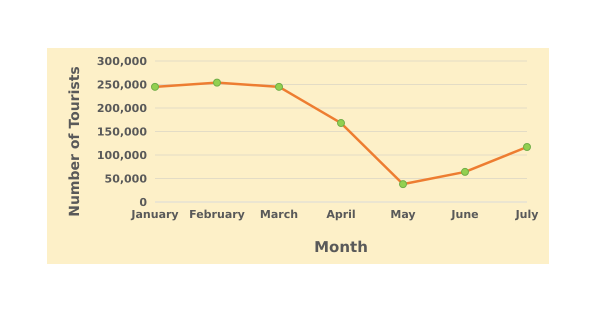 The image size is (600, 315). Describe the element at coordinates (75, 141) in the screenshot. I see `y-axis-title: Number of Tourists` at that location.